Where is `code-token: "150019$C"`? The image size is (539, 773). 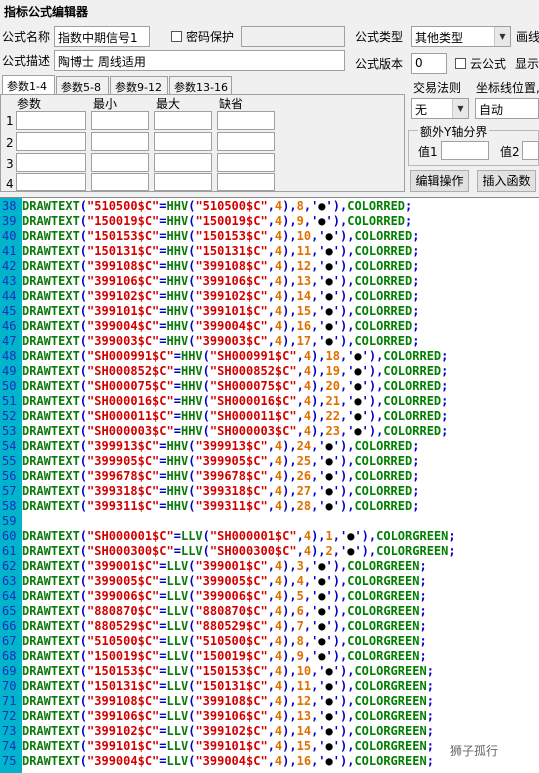 code-token: "150019$C" is located at coordinates (123, 656).